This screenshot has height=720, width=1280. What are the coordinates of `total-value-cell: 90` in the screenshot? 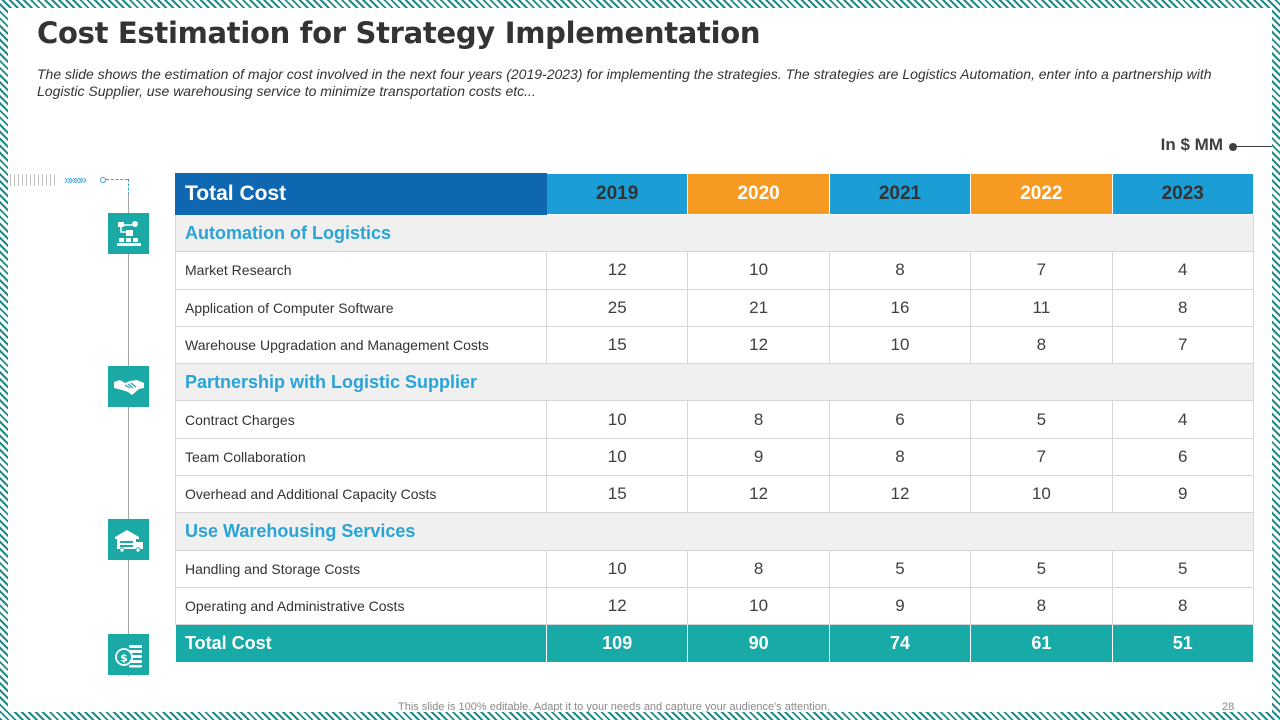 It's located at (758, 644).